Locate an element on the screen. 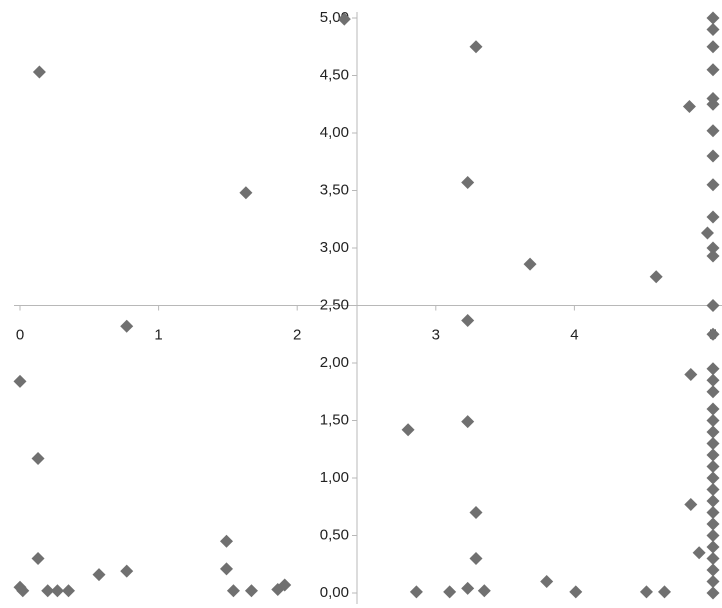 The height and width of the screenshot is (608, 722). y-tick-label: 2,00 is located at coordinates (334, 362).